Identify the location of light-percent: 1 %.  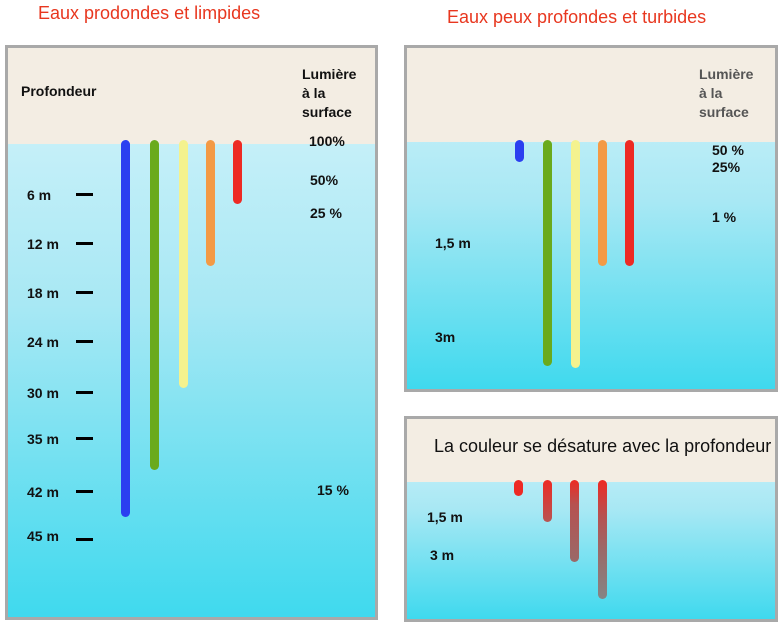
(724, 217).